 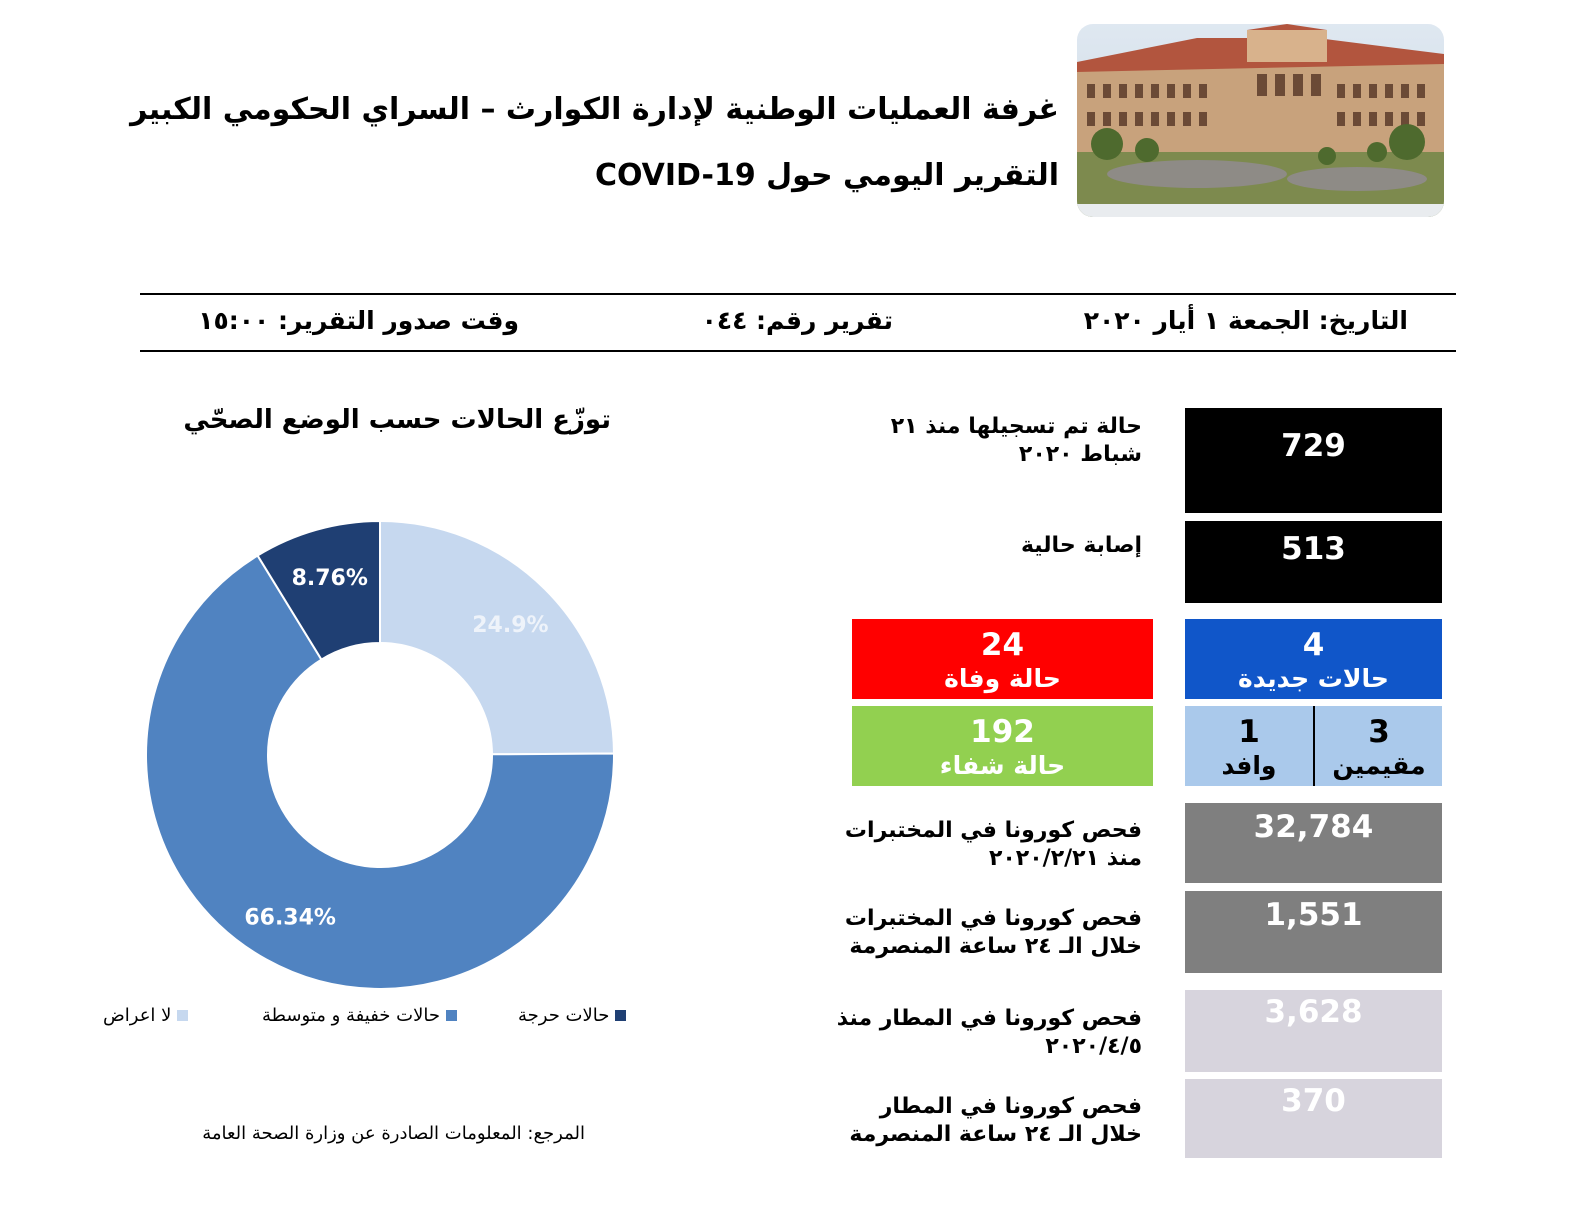 I want to click on residents-cell: 3 مقيمين, so click(x=1379, y=746).